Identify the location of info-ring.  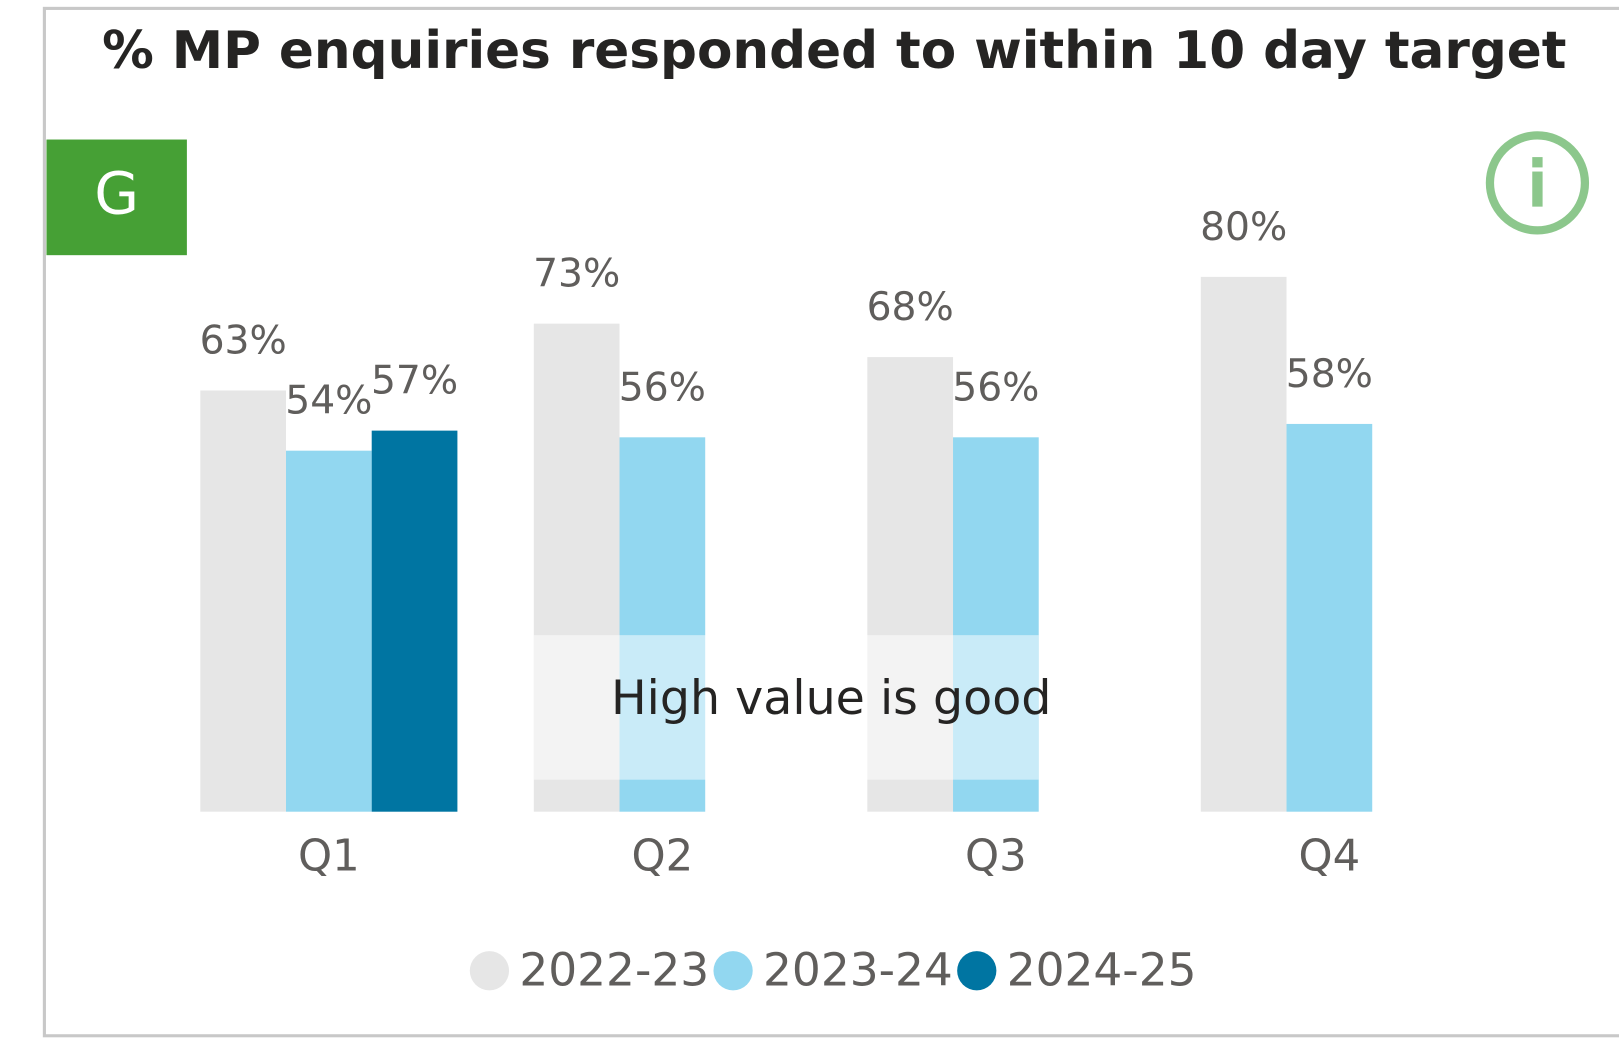
(1537, 183).